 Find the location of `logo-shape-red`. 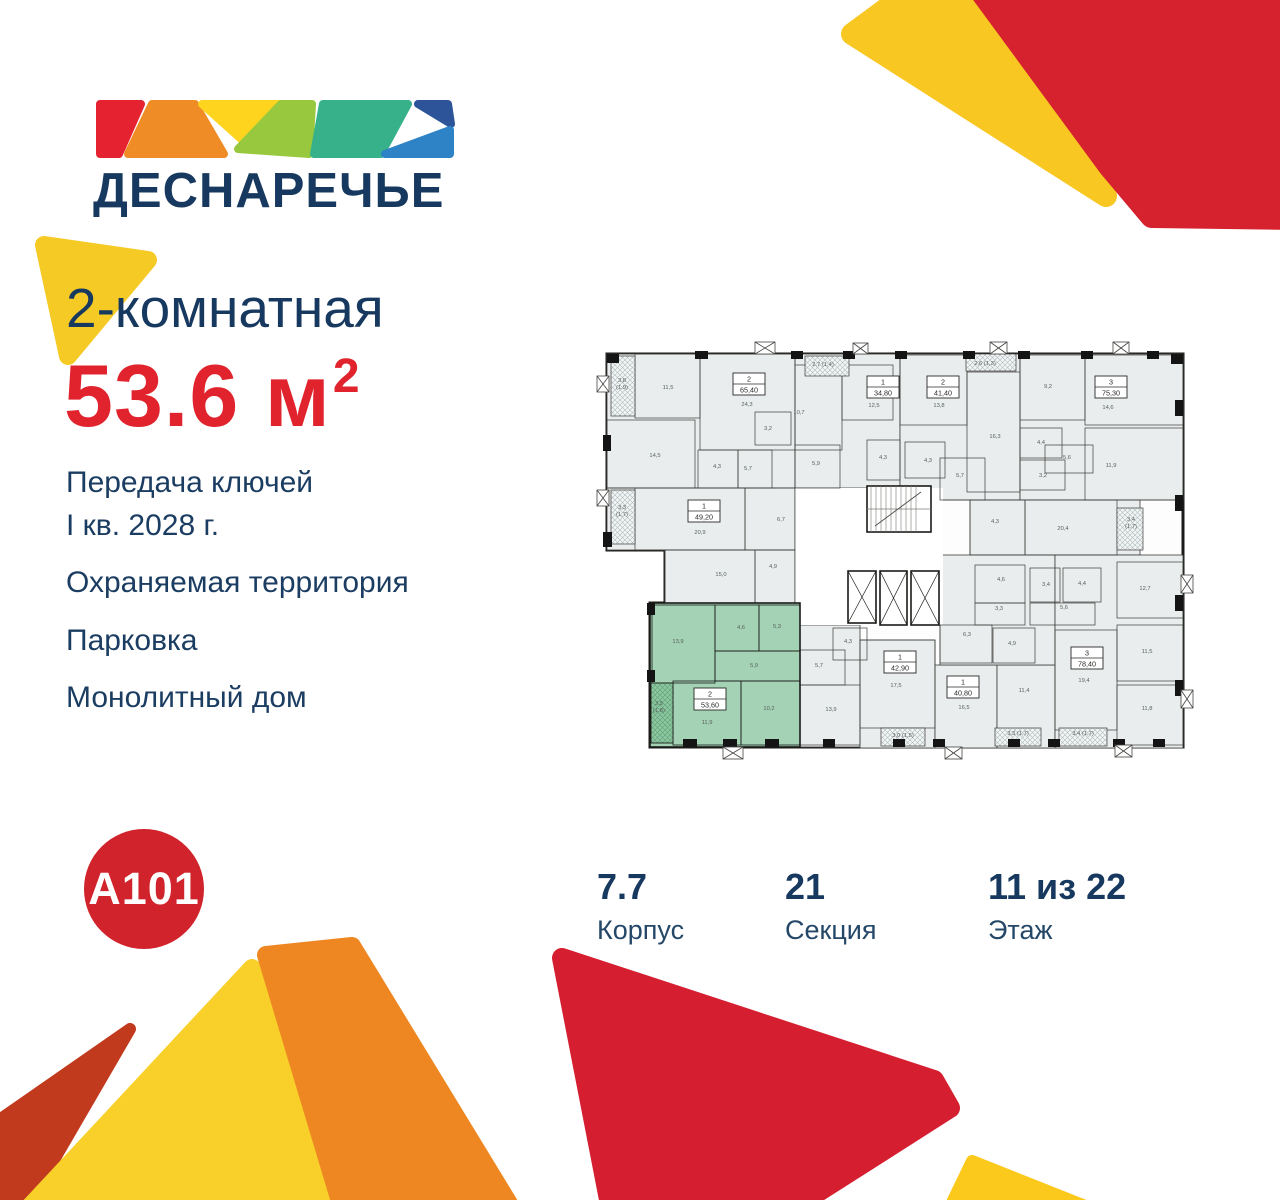

logo-shape-red is located at coordinates (120, 129).